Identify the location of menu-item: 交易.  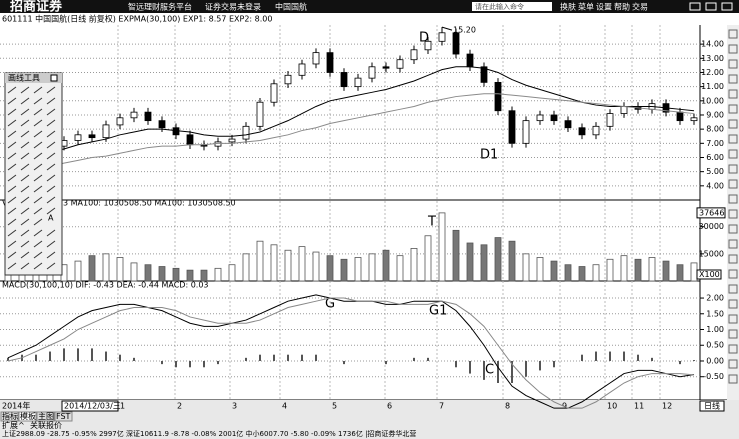
(640, 7).